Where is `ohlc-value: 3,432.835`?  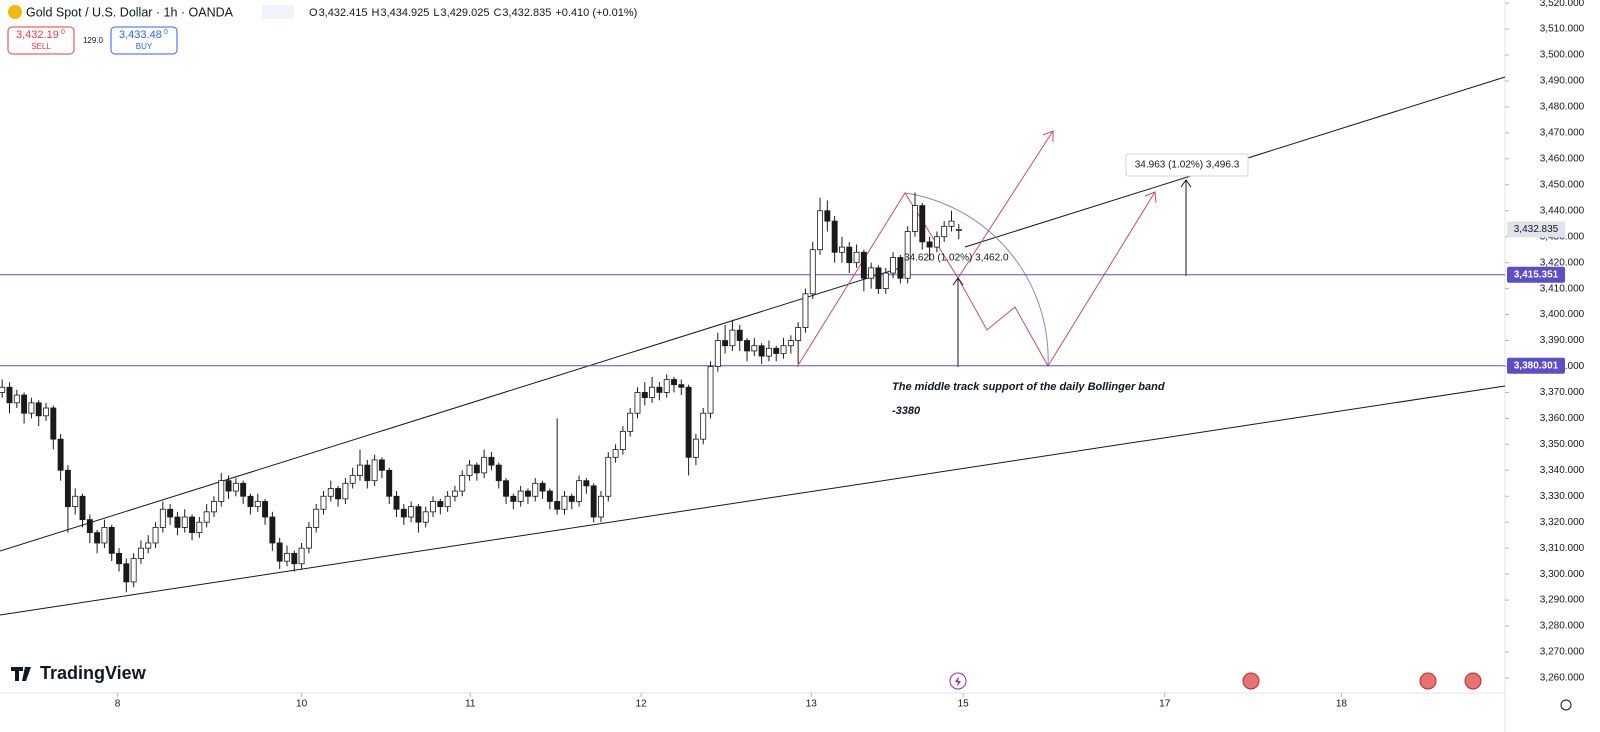 ohlc-value: 3,432.835 is located at coordinates (526, 13).